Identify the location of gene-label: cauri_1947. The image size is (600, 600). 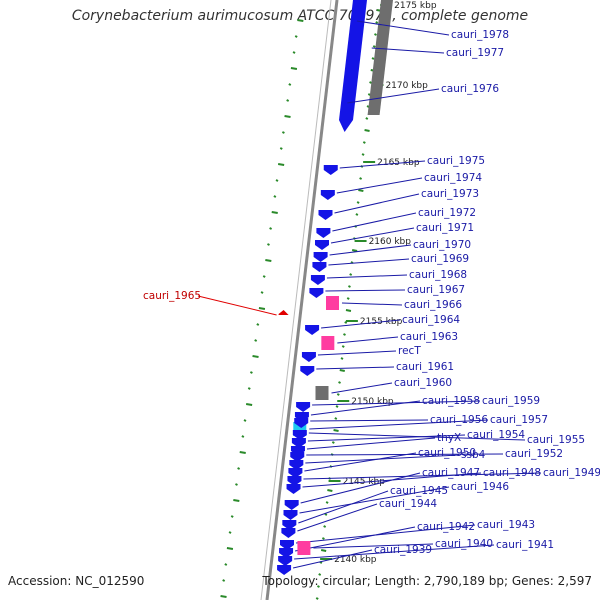
(451, 473).